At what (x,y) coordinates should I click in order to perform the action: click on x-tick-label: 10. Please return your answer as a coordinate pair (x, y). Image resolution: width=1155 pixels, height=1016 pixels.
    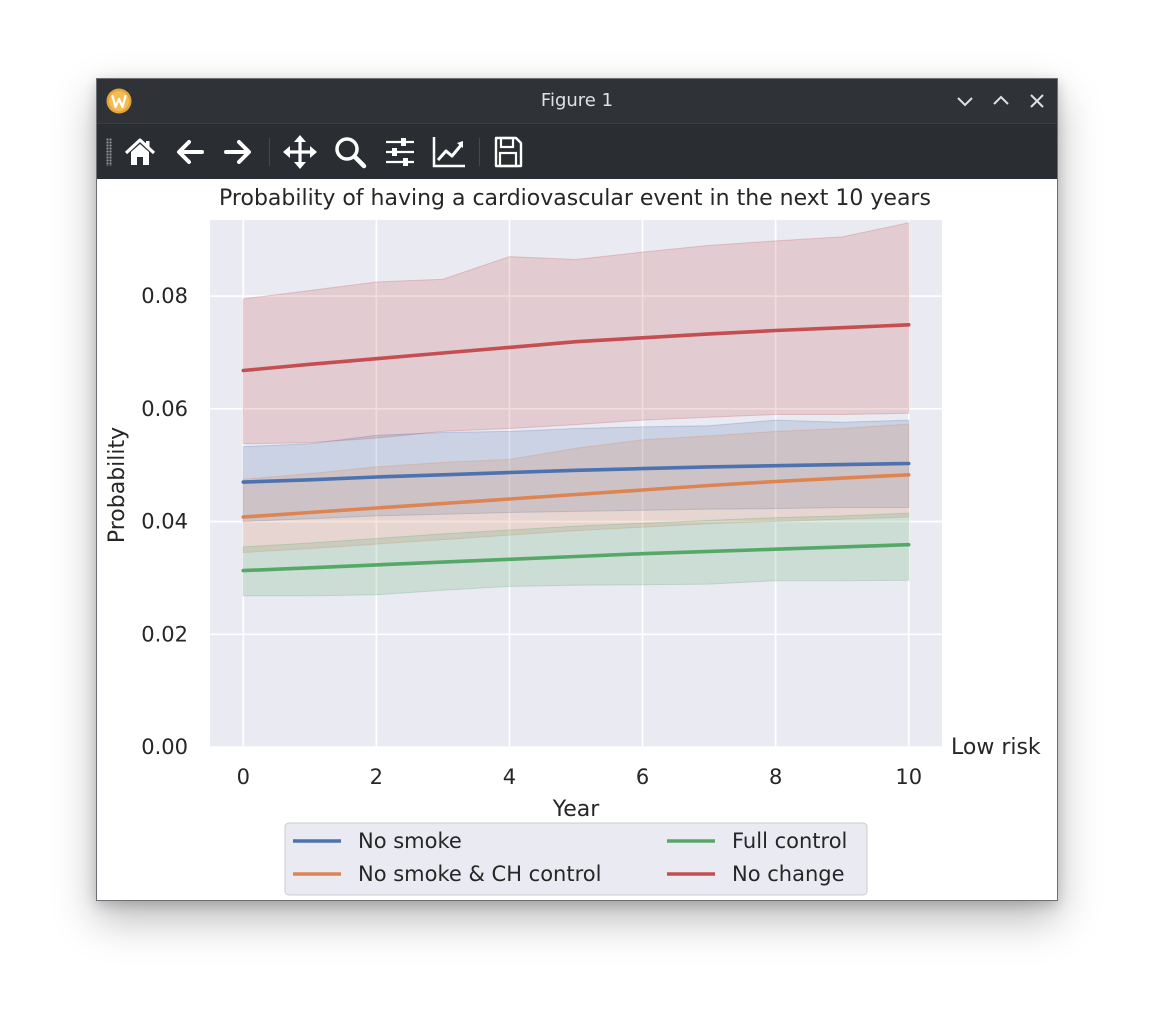
    Looking at the image, I should click on (908, 777).